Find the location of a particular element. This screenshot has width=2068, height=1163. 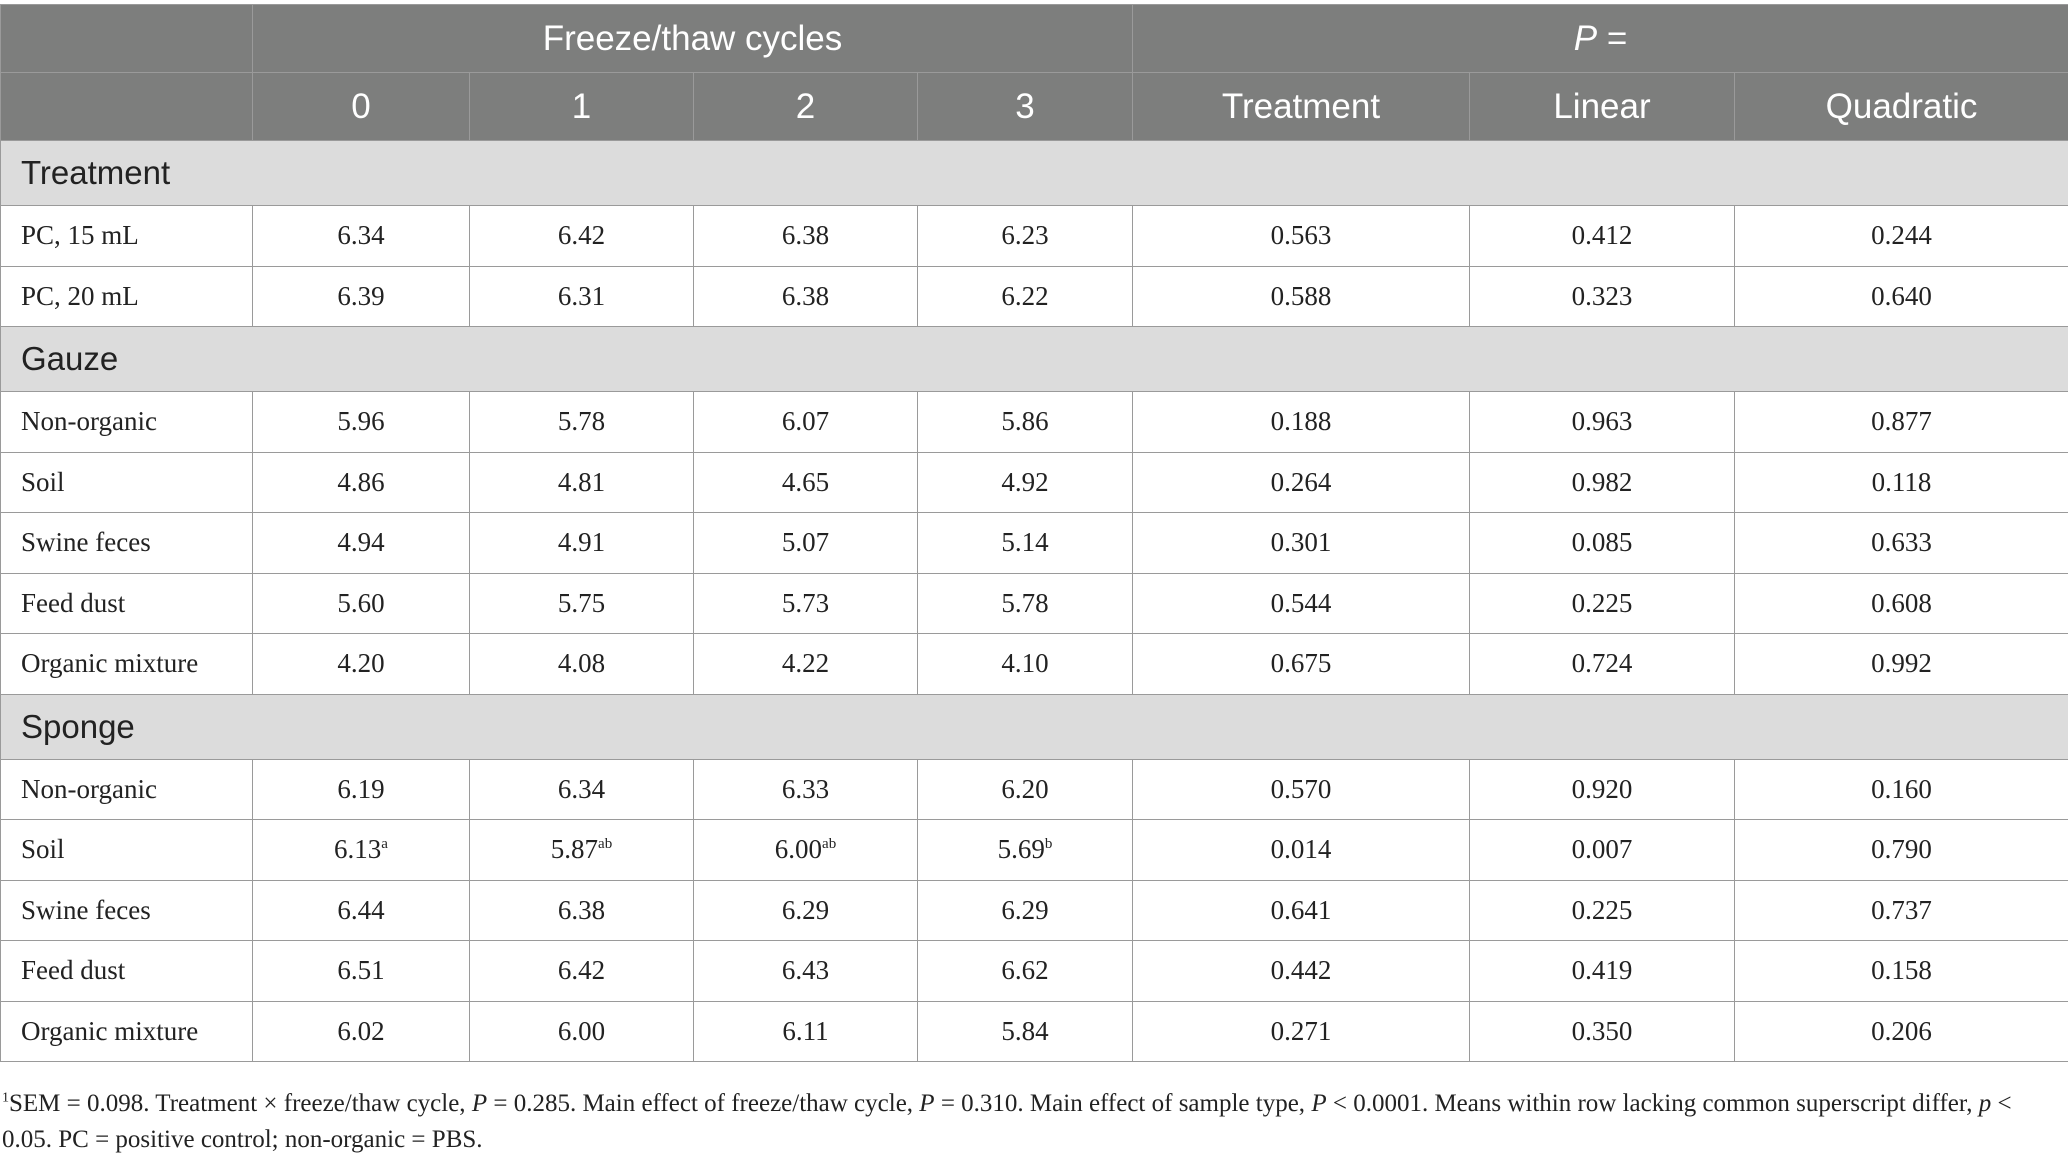

section-row: Sponge is located at coordinates (1034, 726).